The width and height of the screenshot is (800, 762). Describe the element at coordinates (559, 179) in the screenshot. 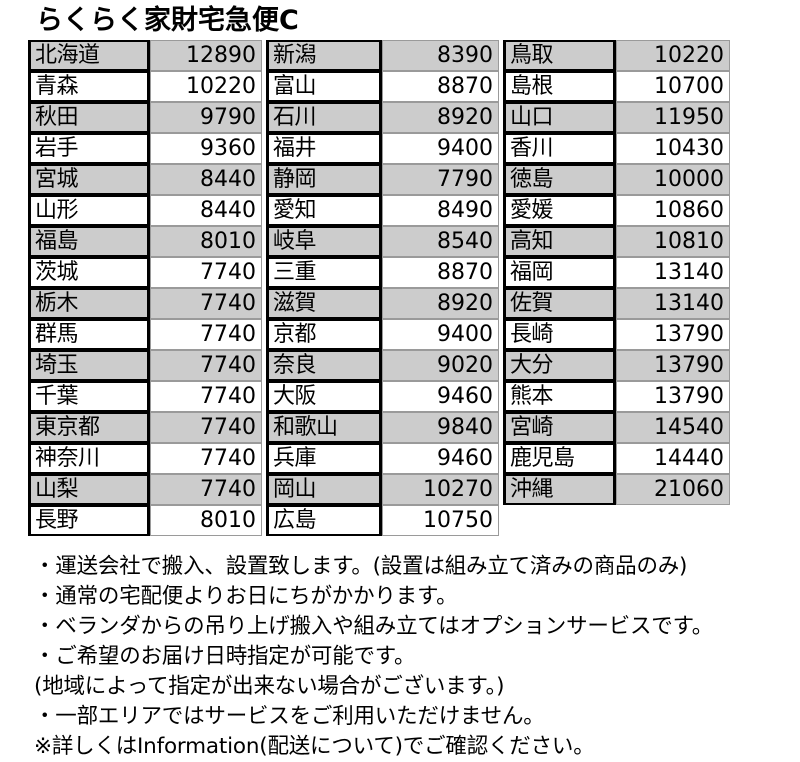

I see `prefecture-name-cell: 徳島` at that location.